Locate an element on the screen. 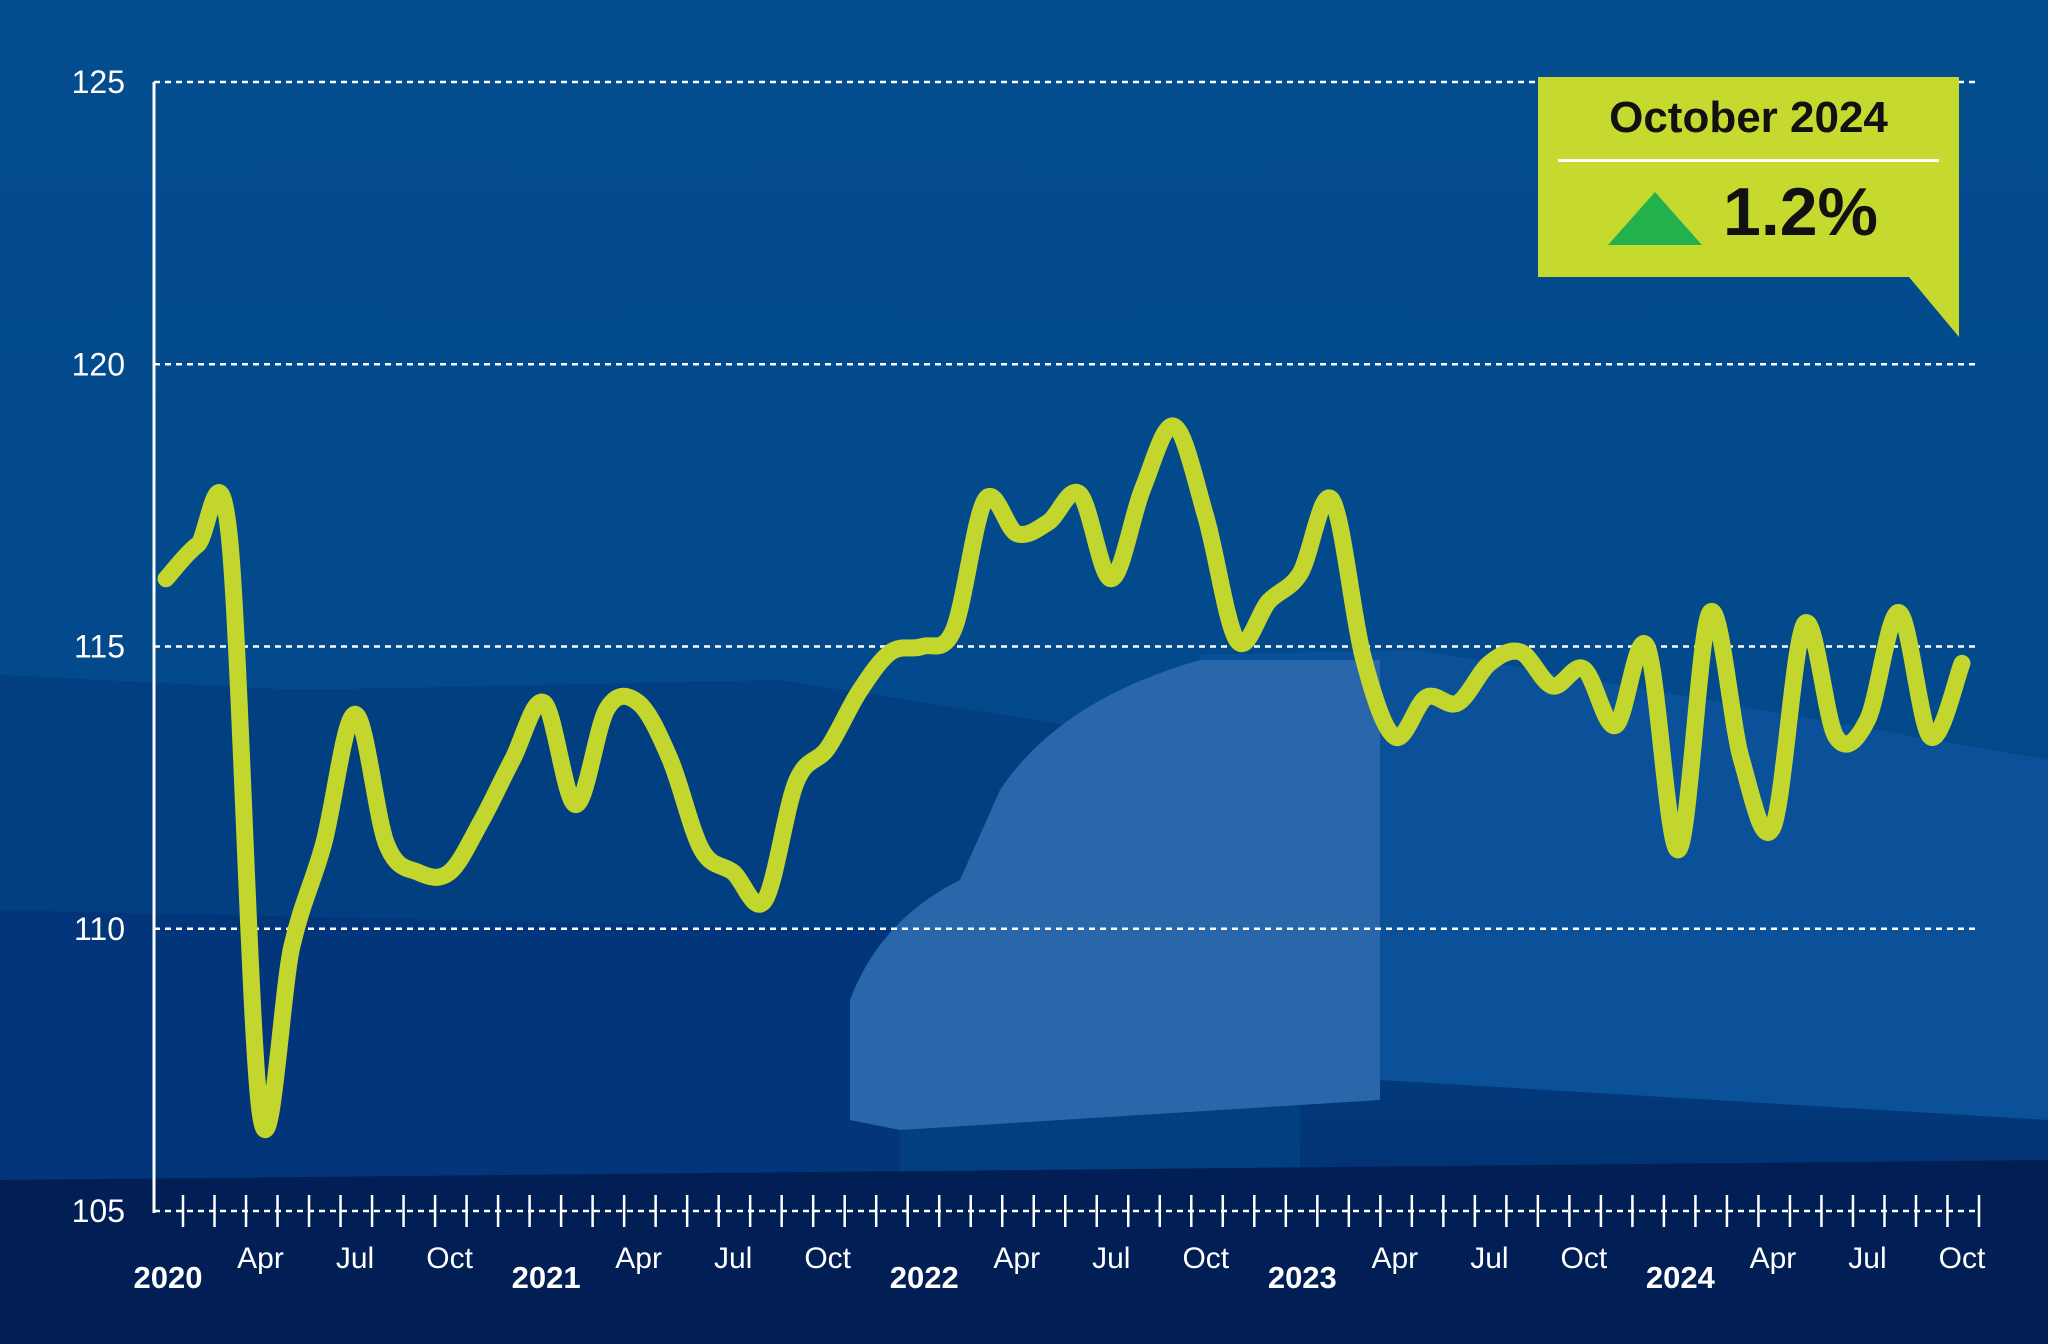 This screenshot has width=2048, height=1344. x-year-label: 2020 is located at coordinates (168, 1277).